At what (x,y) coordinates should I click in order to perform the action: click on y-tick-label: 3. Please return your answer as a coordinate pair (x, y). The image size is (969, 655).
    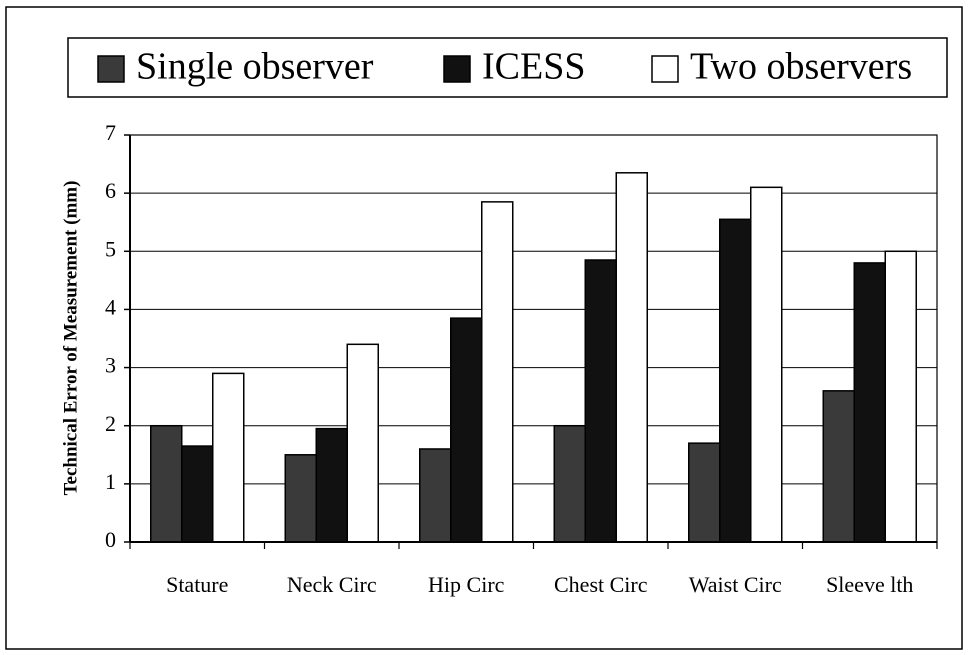
    Looking at the image, I should click on (110, 365).